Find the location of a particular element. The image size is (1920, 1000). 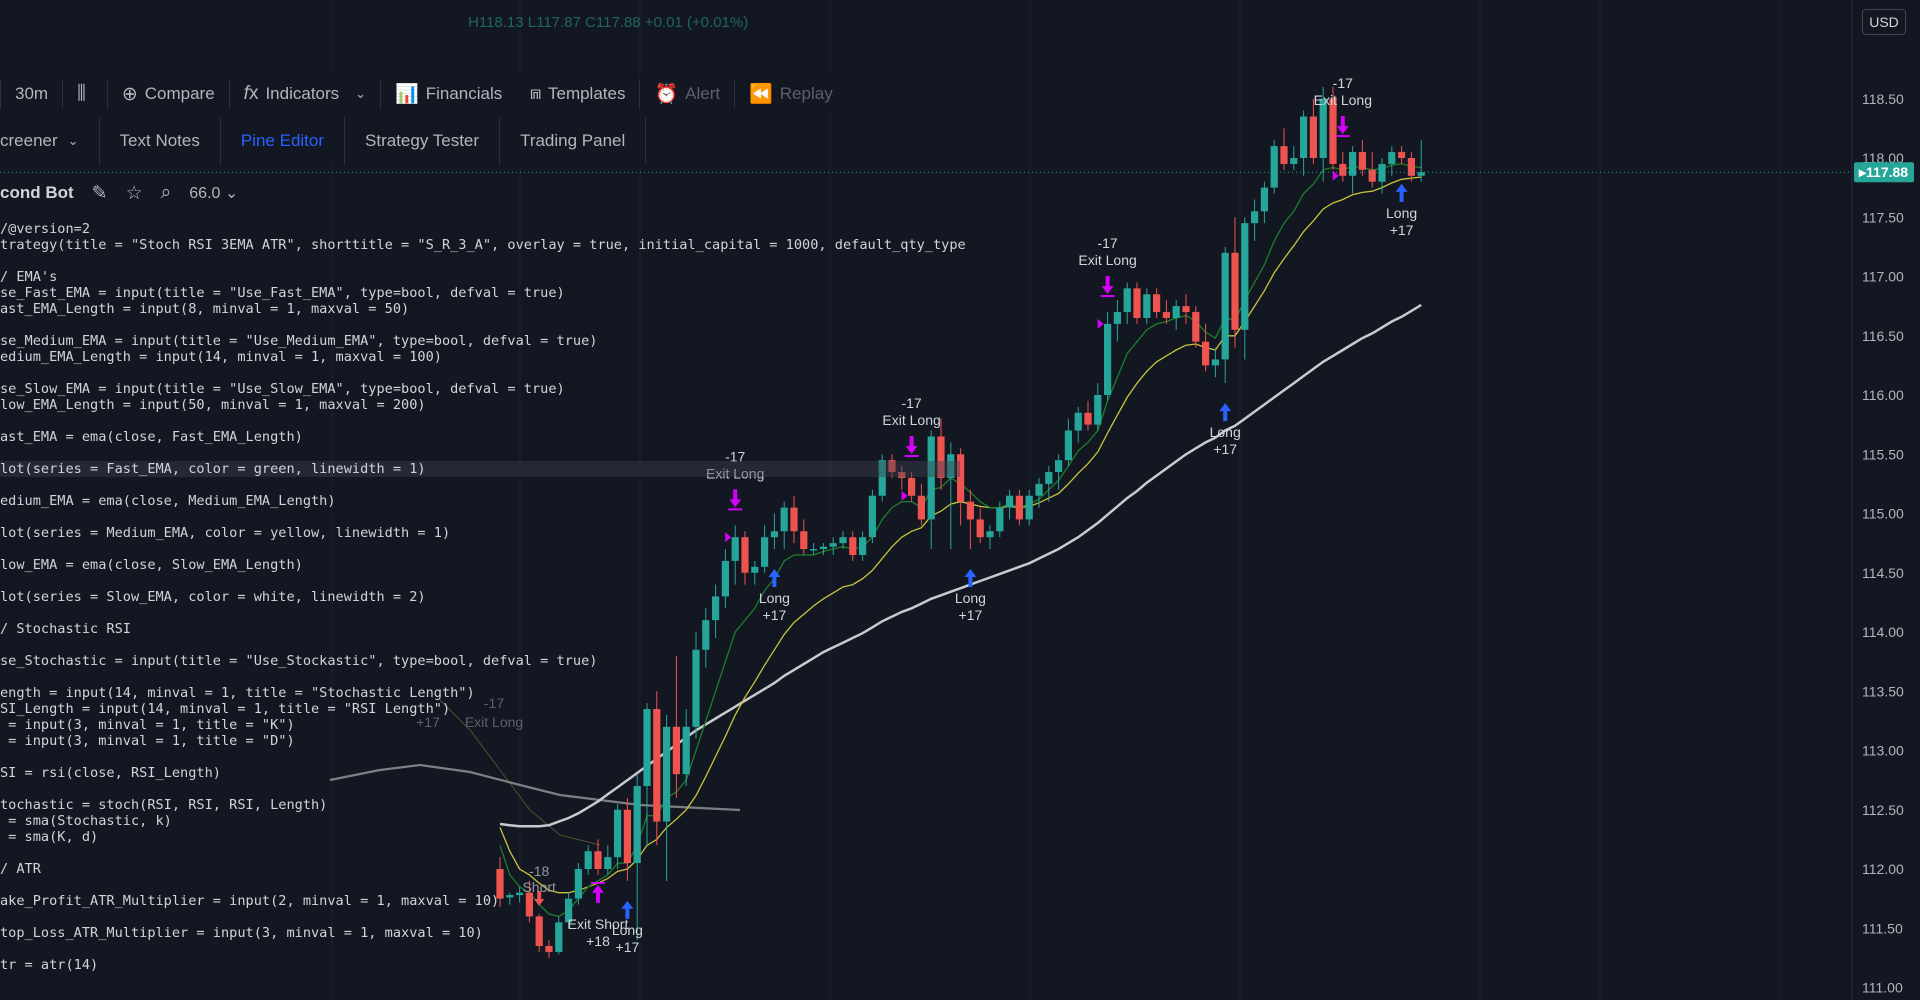

font-zoom-select: 66.0 ⌄ is located at coordinates (214, 193).